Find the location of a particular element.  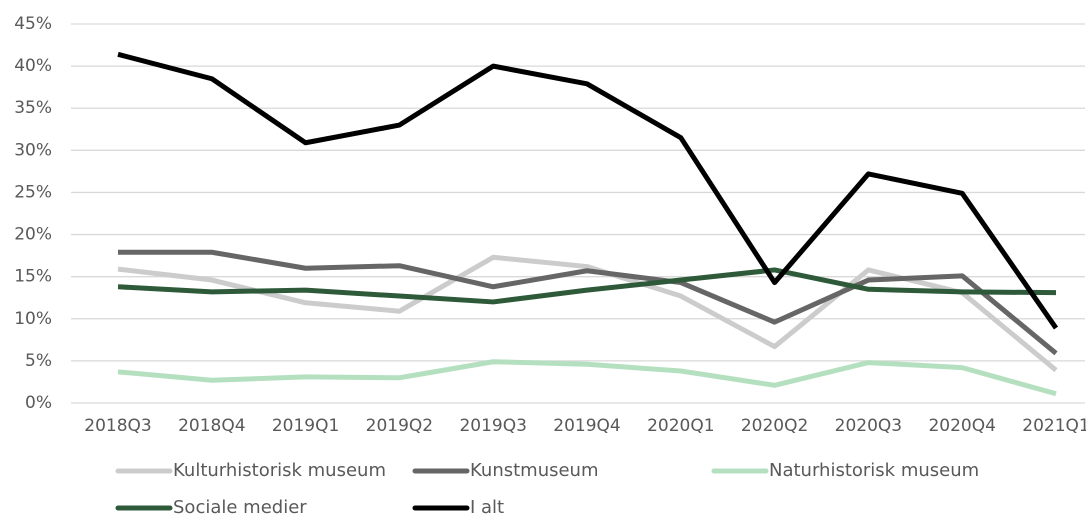

x-tick-label: 2019Q3 is located at coordinates (492, 426).